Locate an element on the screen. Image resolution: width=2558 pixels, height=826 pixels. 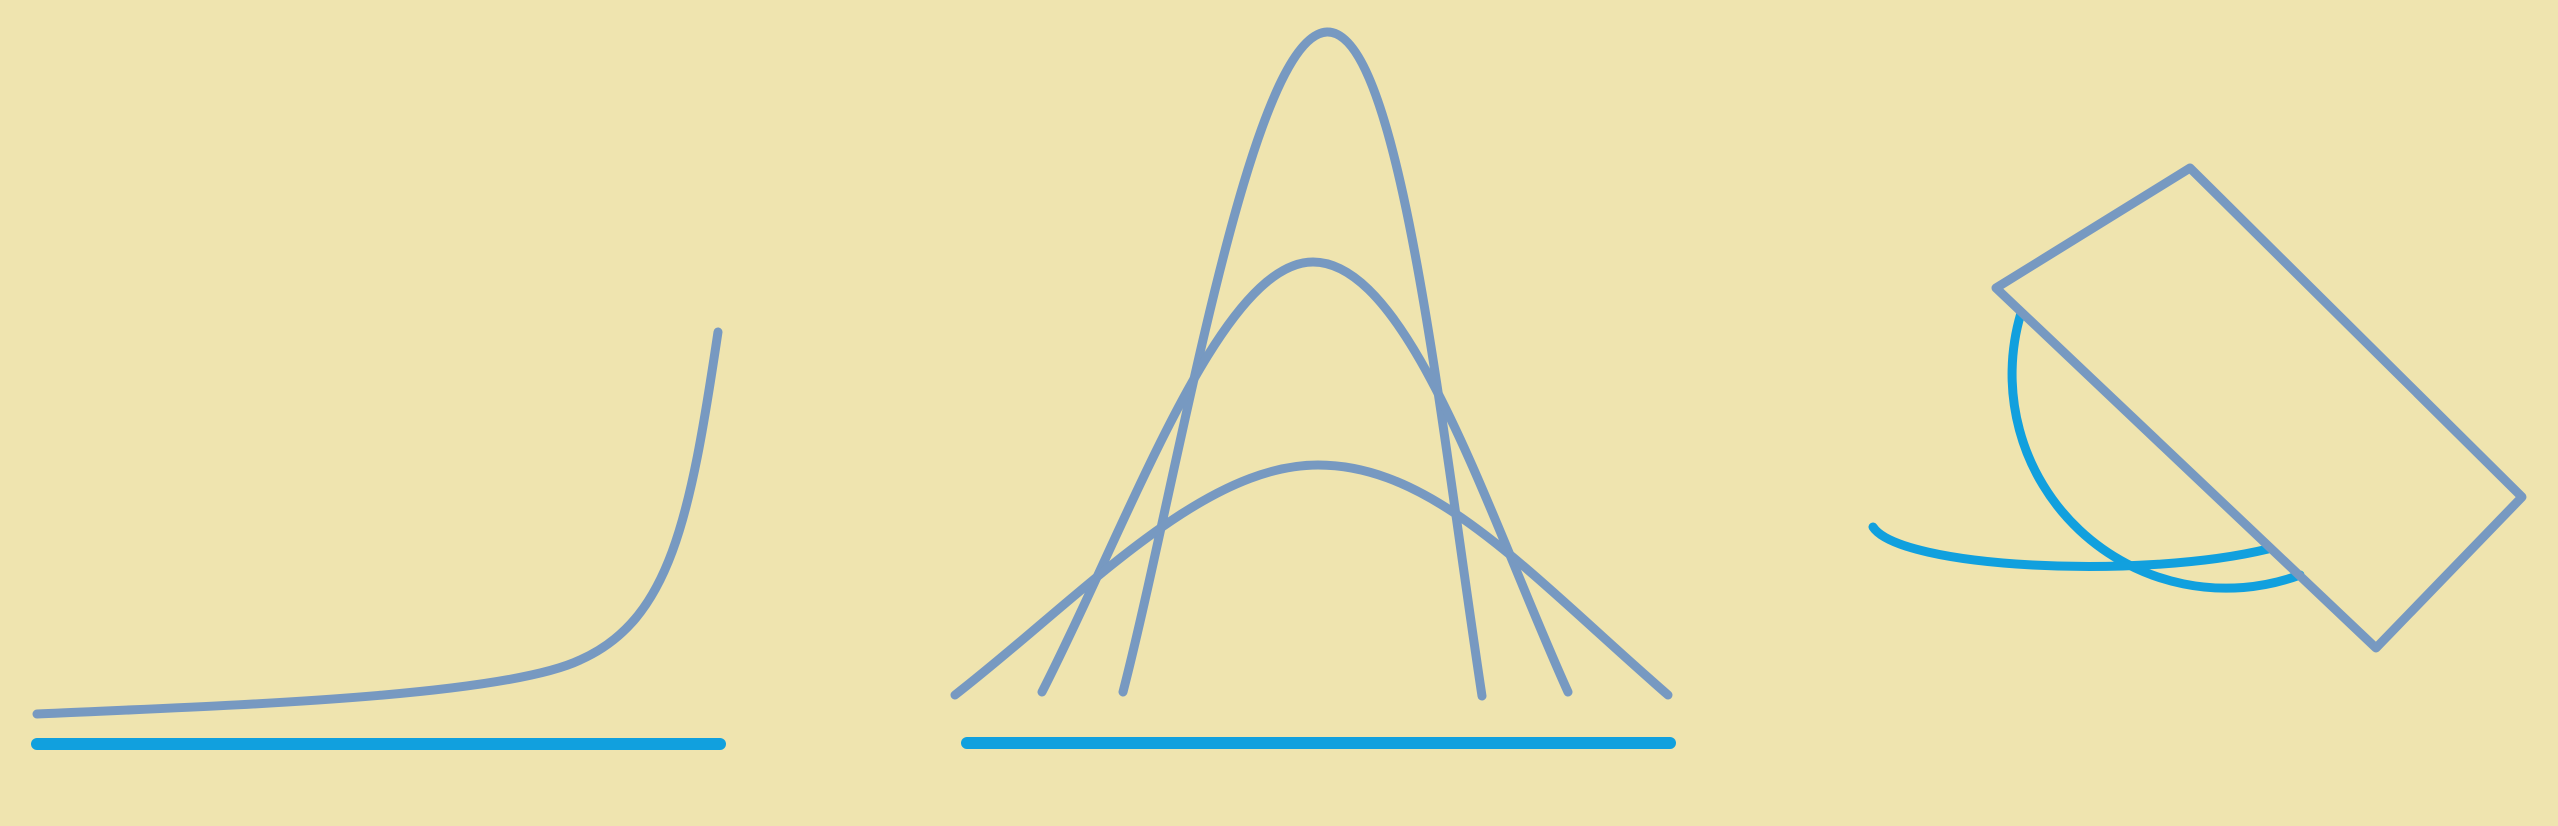
exponential-curve is located at coordinates (377, 523).